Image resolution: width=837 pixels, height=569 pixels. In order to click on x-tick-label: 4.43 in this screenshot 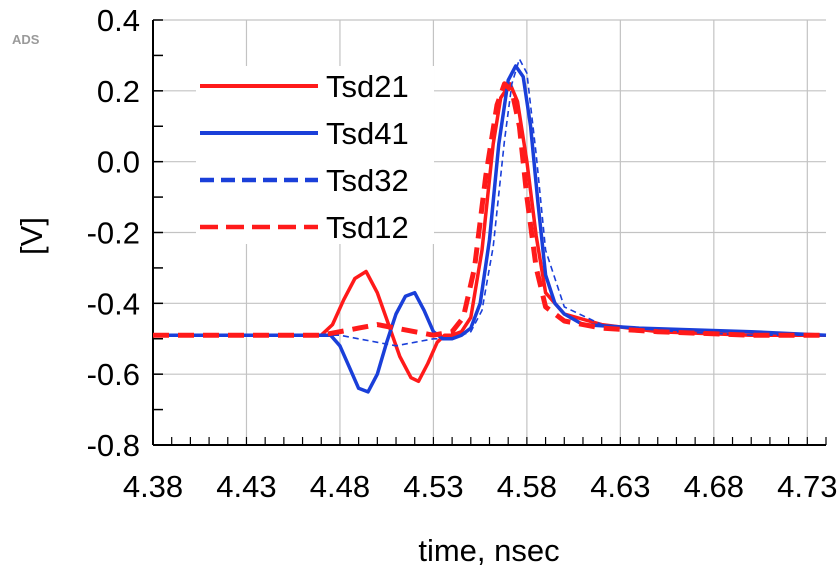, I will do `click(246, 486)`.